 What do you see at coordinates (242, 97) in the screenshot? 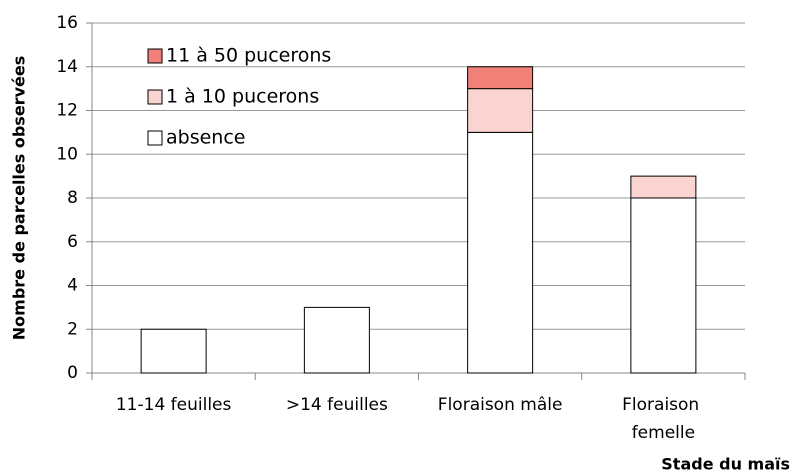
I see `legend-label: 1 à 10 pucerons` at bounding box center [242, 97].